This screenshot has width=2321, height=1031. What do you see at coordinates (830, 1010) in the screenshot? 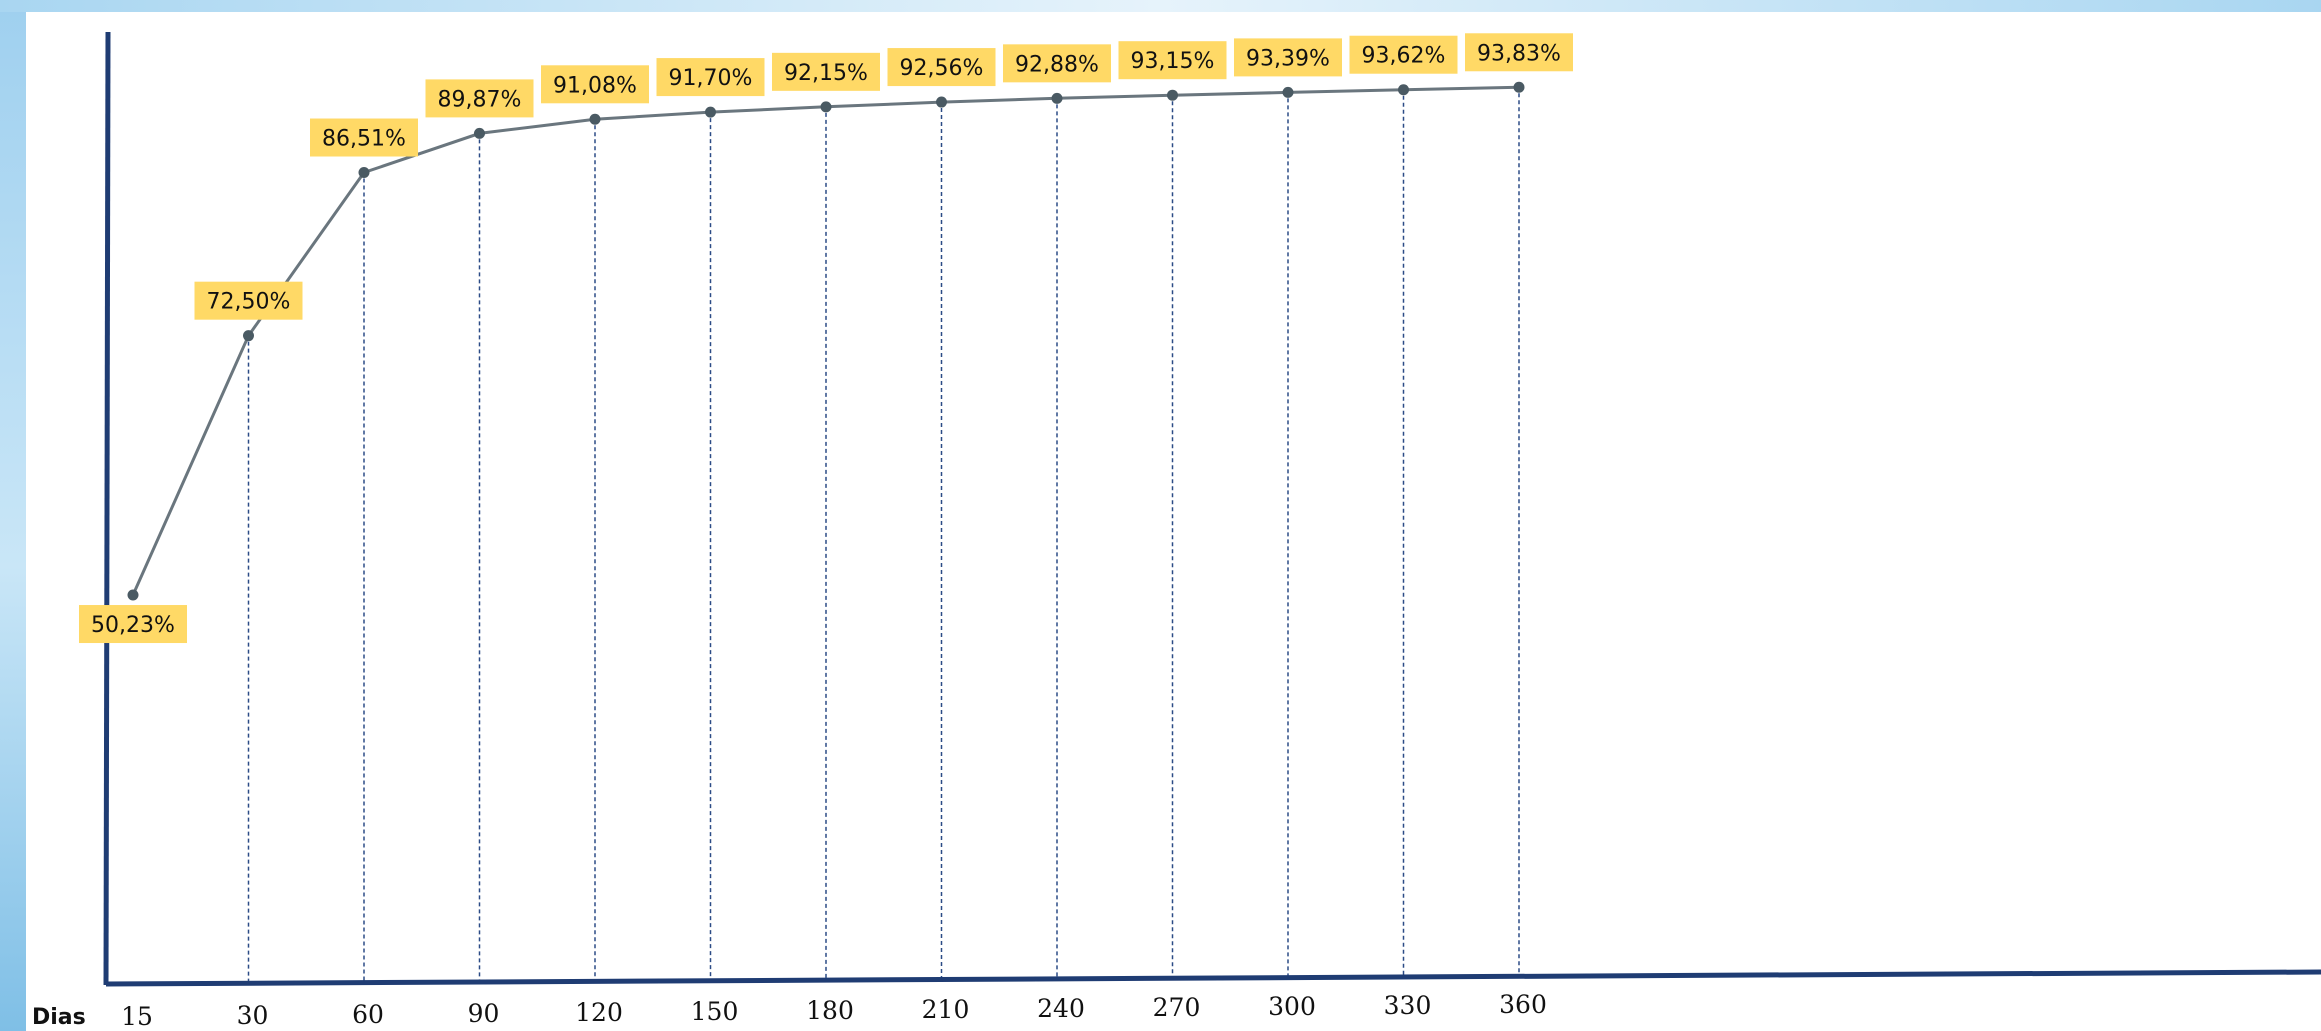
I see `x-tick-label: 180` at bounding box center [830, 1010].